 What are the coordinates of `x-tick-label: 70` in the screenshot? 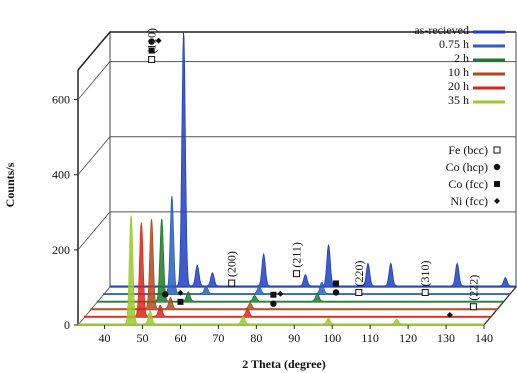 It's located at (218, 338).